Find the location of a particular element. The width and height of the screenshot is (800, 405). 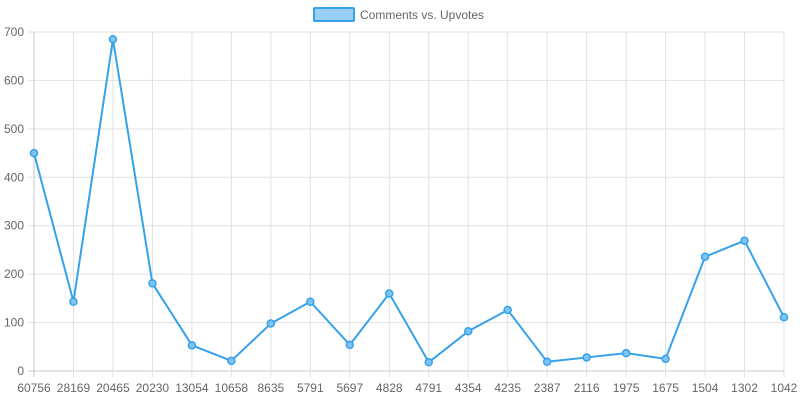

x-tick-label: 10658 is located at coordinates (232, 388).